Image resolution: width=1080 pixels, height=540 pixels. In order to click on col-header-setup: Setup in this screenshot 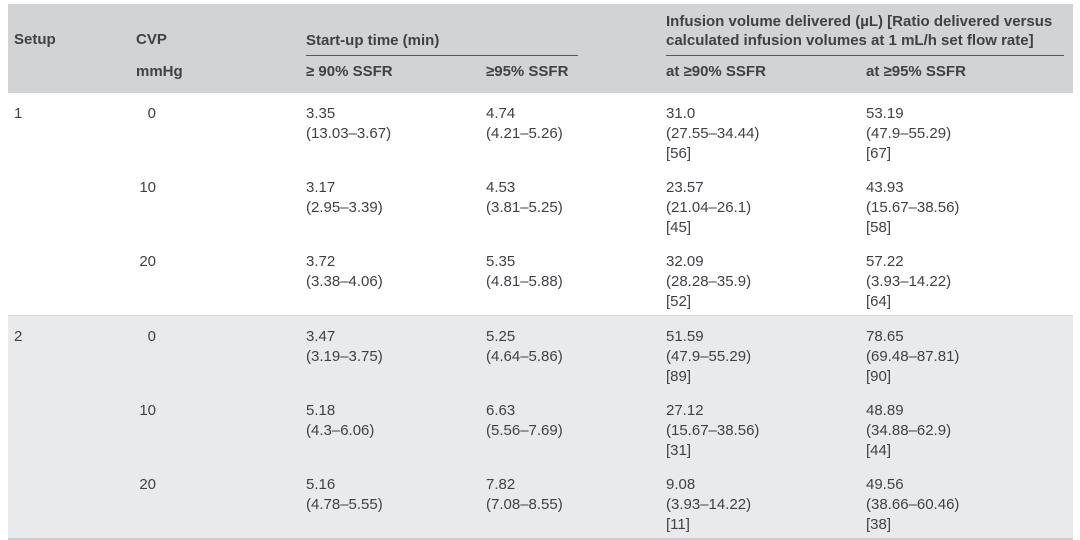, I will do `click(69, 30)`.